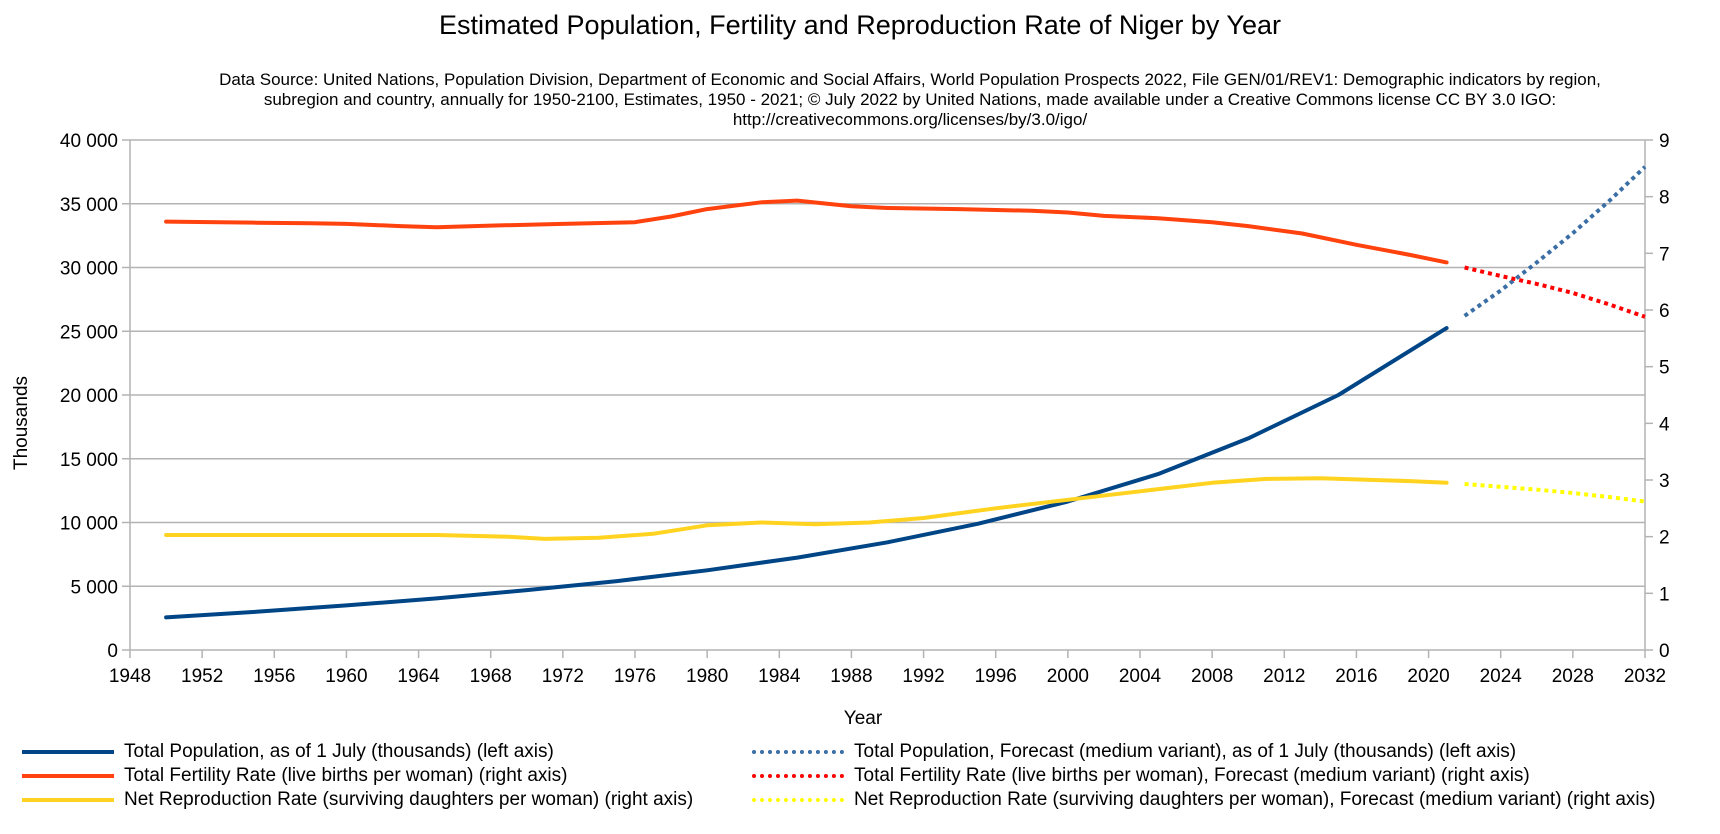 The image size is (1720, 834). Describe the element at coordinates (68, 752) in the screenshot. I see `legend-swatch-population` at that location.